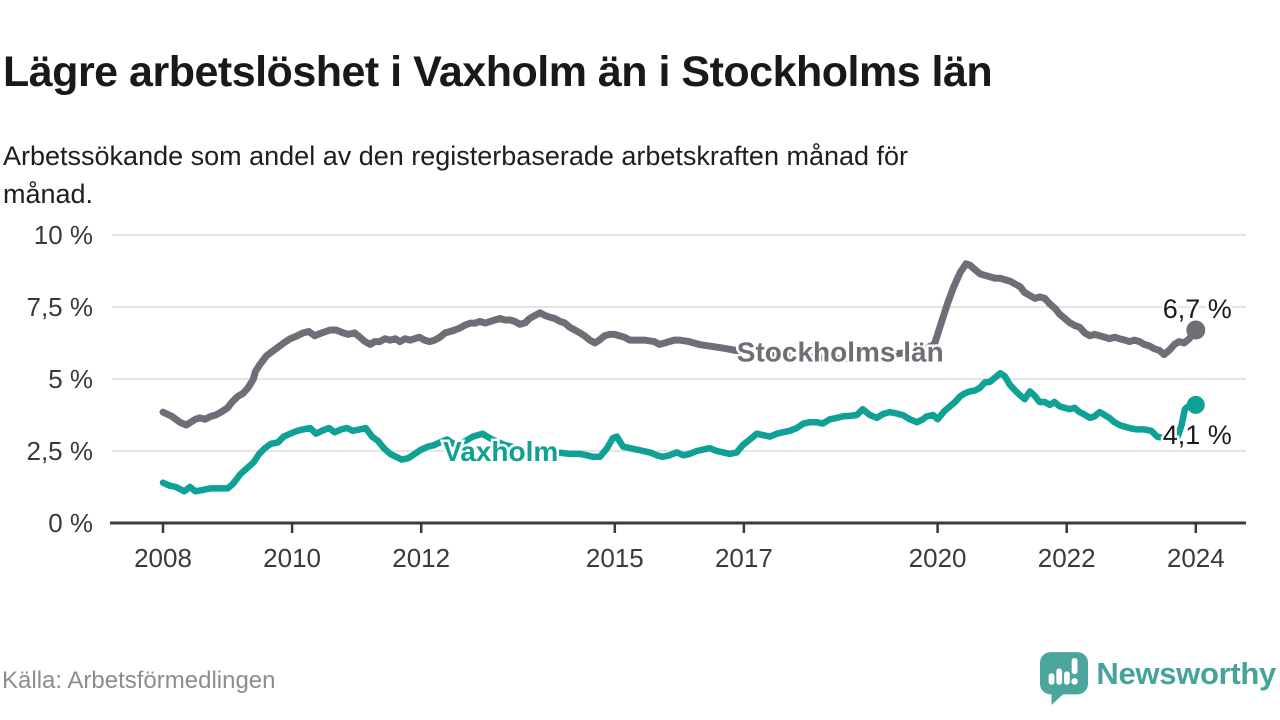  What do you see at coordinates (292, 558) in the screenshot?
I see `x-tick-label: 2010` at bounding box center [292, 558].